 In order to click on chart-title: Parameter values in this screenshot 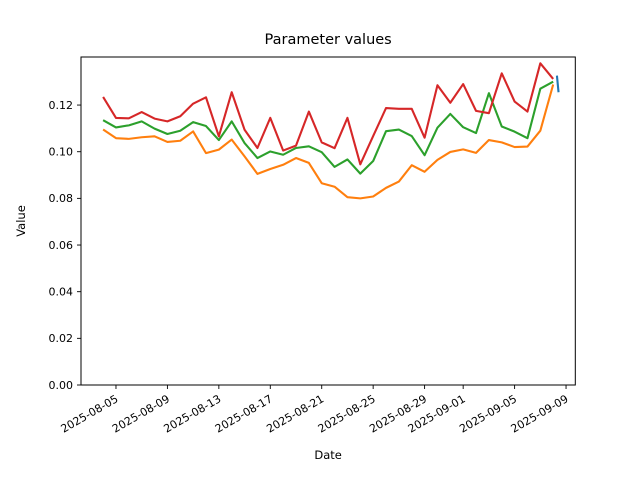, I will do `click(328, 40)`.